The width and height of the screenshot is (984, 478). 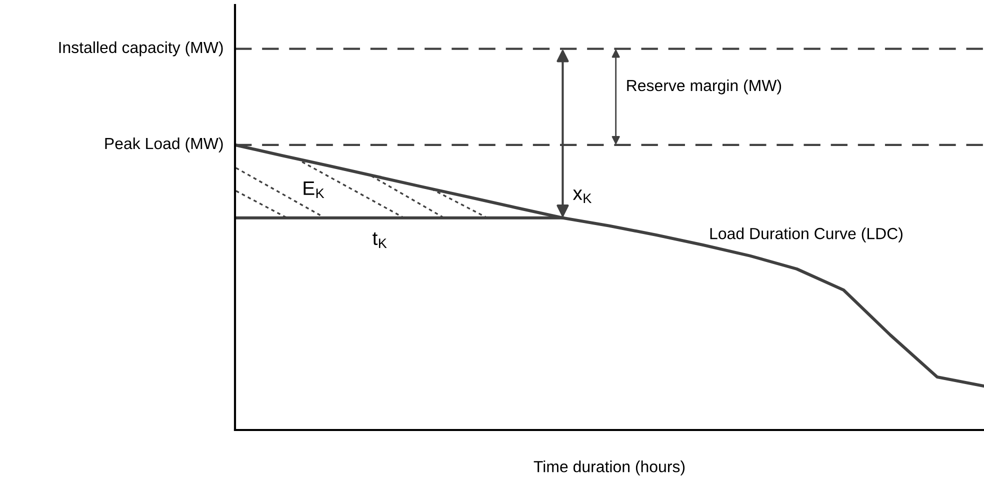 What do you see at coordinates (164, 144) in the screenshot?
I see `ref-line-label: Peak Load (MW)` at bounding box center [164, 144].